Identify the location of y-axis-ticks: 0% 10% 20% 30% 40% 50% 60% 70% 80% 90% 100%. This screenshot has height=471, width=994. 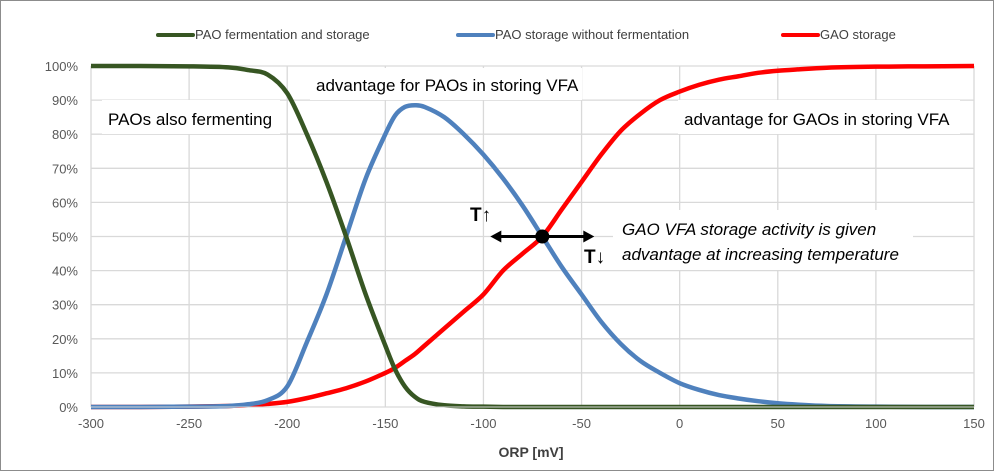
(62, 237).